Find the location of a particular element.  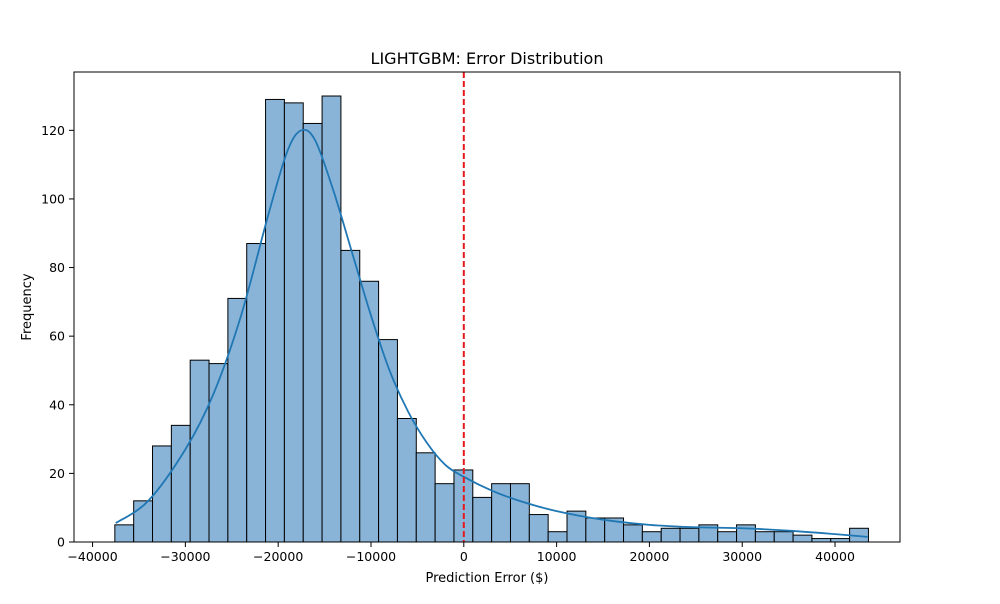

chart-title: LIGHTGBM: Error Distribution is located at coordinates (487, 58).